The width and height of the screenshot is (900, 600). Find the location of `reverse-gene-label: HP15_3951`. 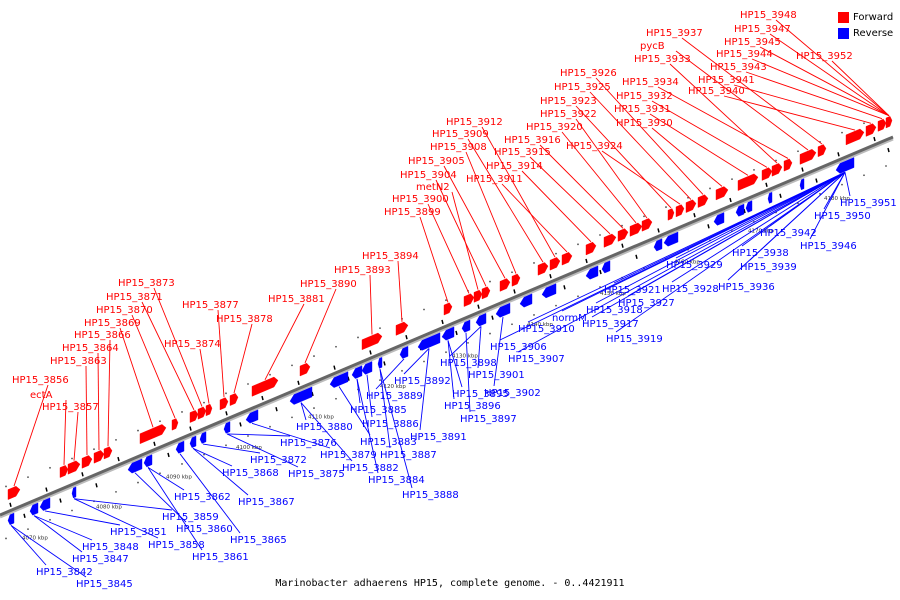

reverse-gene-label: HP15_3951 is located at coordinates (868, 203).